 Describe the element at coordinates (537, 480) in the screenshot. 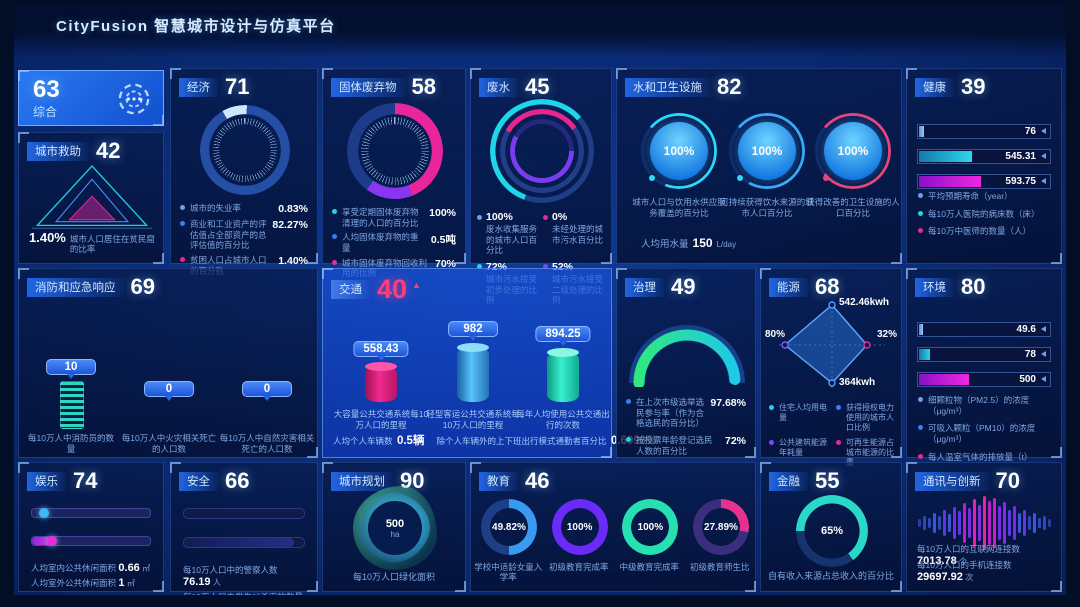

I see `panel-score: 46` at that location.